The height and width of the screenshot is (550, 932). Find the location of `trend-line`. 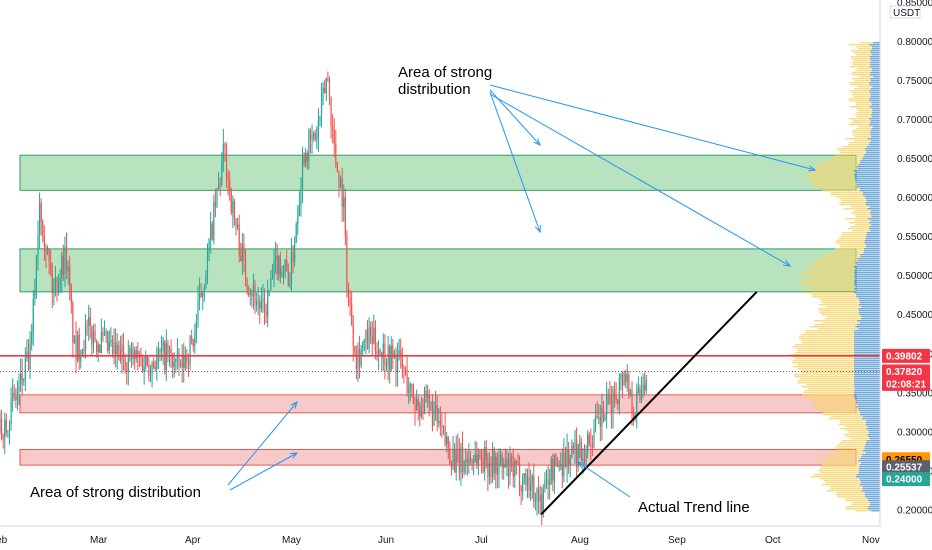

trend-line is located at coordinates (649, 403).